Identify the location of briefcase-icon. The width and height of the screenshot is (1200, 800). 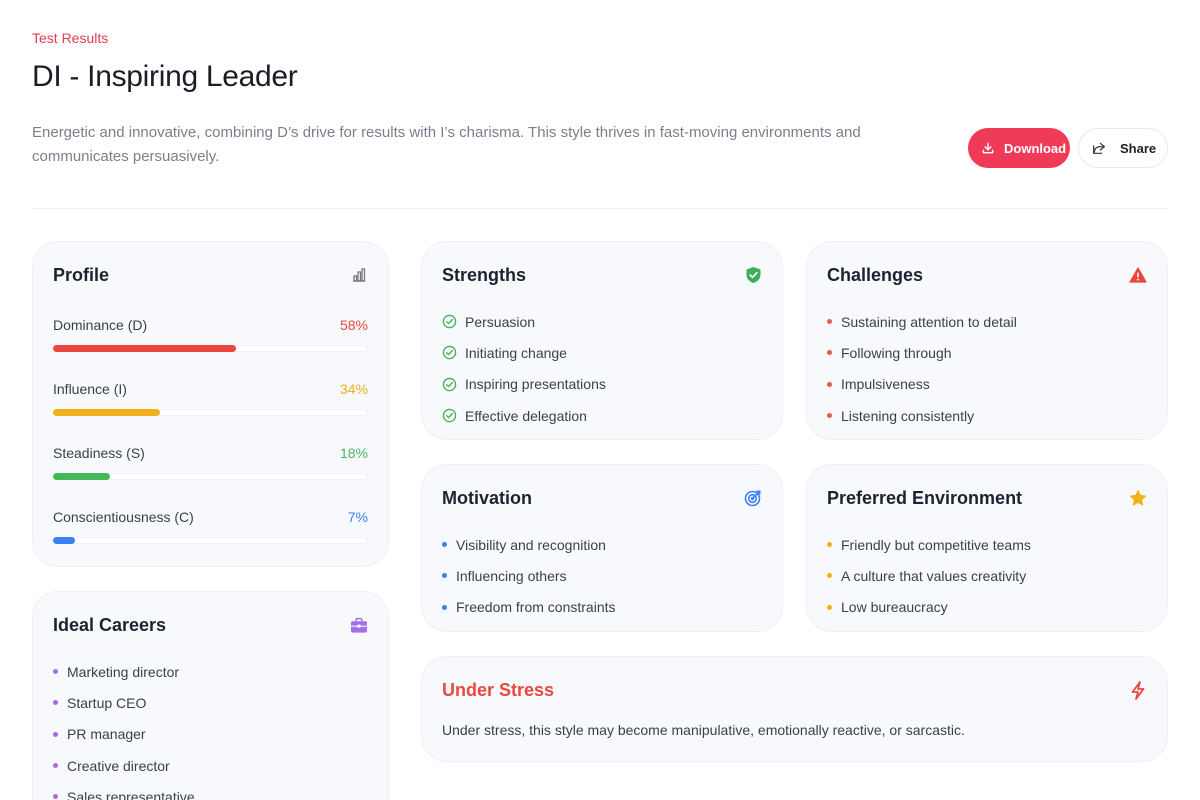
(359, 625).